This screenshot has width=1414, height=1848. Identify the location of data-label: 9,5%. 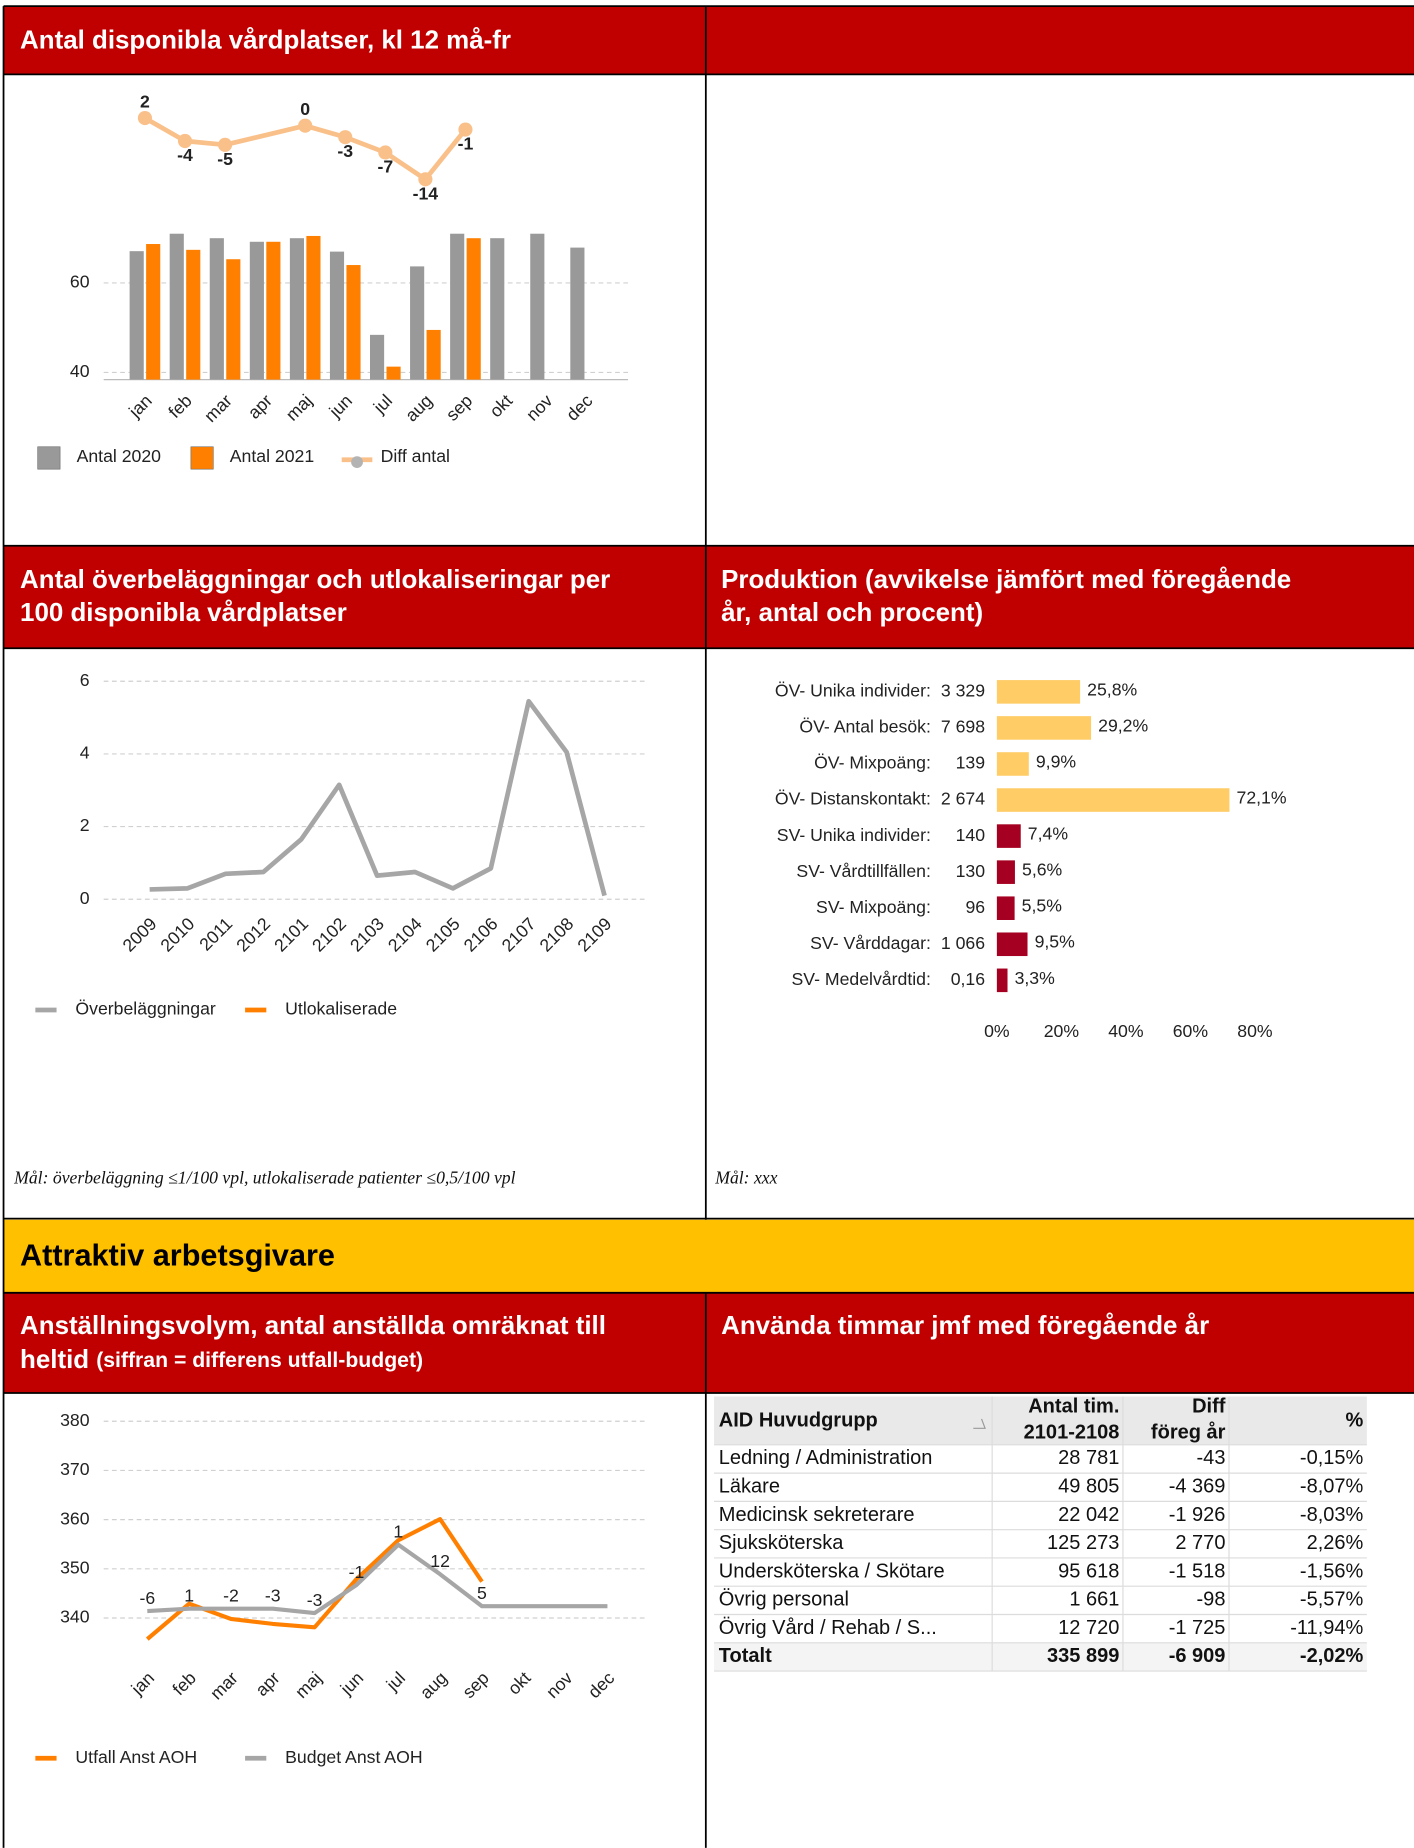
(1055, 942).